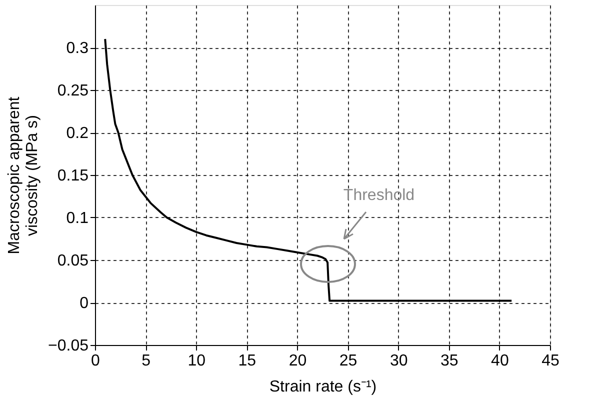 The image size is (595, 415). I want to click on x-axis-title: Strain rate (s⁻¹), so click(323, 387).